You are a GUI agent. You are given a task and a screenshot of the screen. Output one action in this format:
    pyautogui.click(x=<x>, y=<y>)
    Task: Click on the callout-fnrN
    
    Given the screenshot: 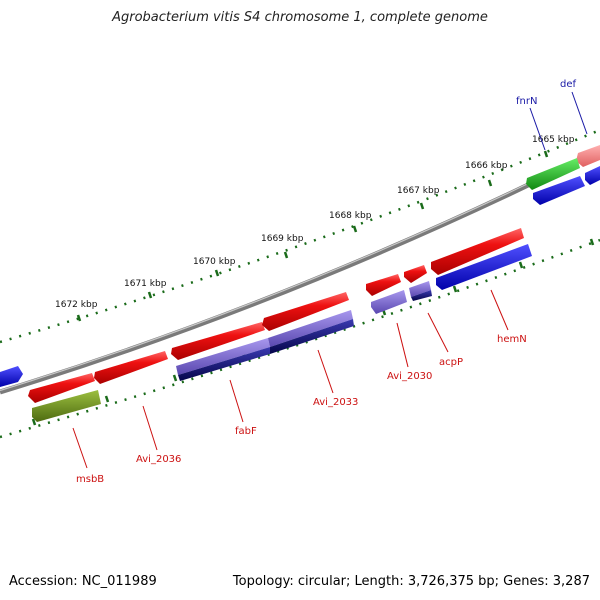 What is the action you would take?
    pyautogui.click(x=537, y=129)
    